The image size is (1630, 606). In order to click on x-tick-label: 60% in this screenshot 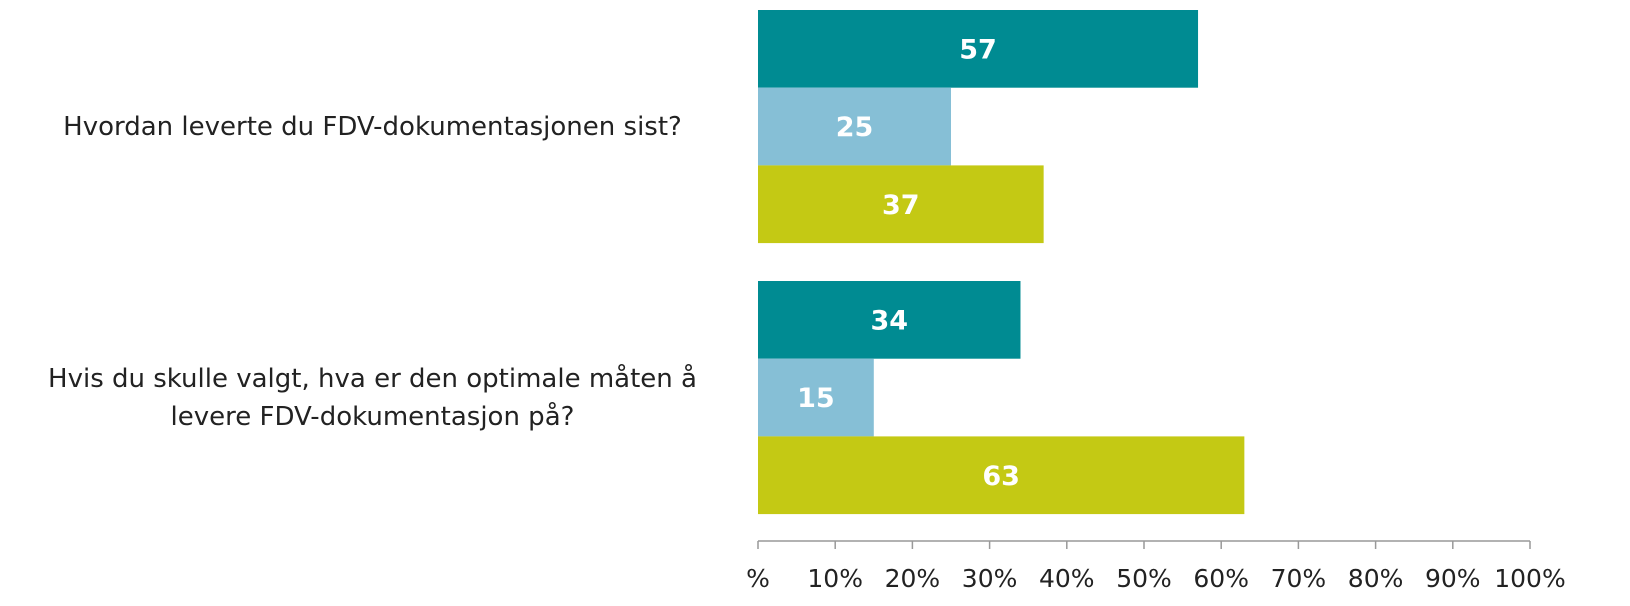, I will do `click(1221, 578)`.